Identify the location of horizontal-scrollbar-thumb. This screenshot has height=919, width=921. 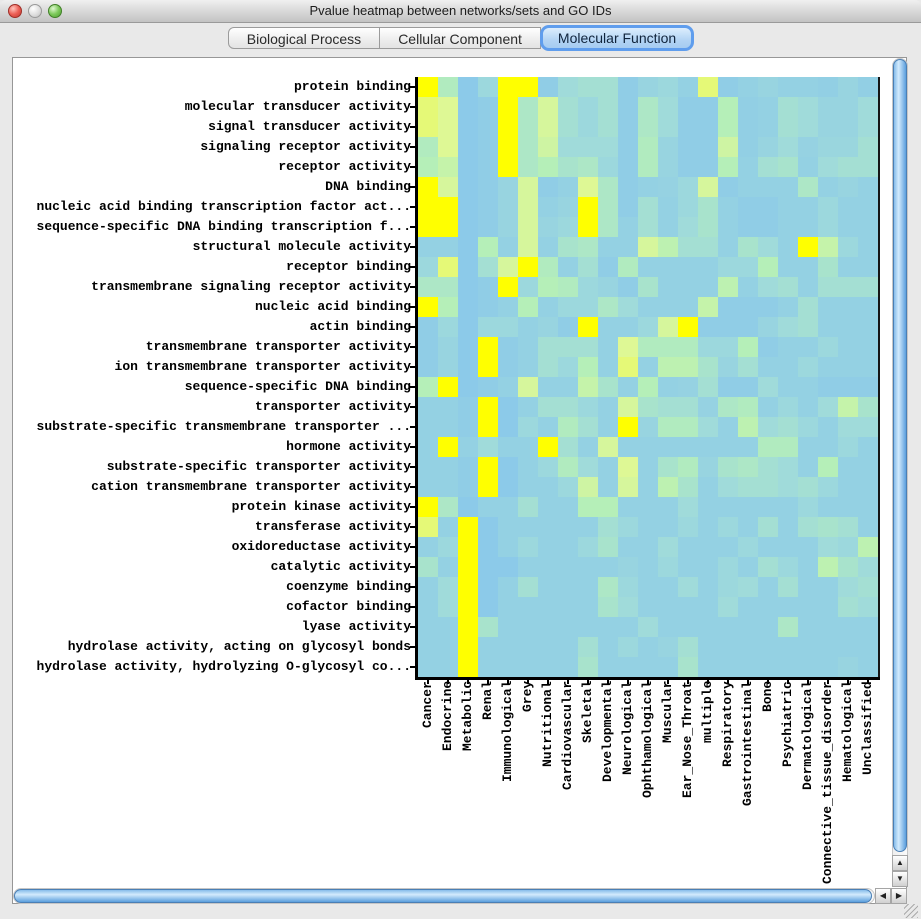
(443, 896).